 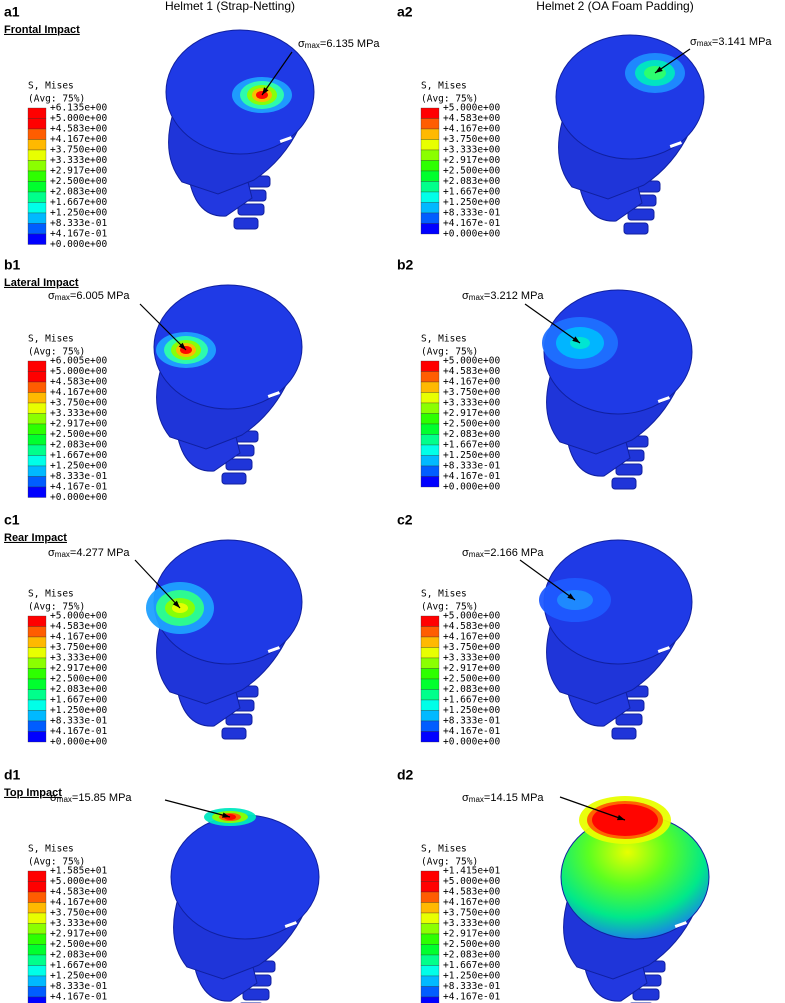 What do you see at coordinates (176, 604) in the screenshot?
I see `arrow-head` at bounding box center [176, 604].